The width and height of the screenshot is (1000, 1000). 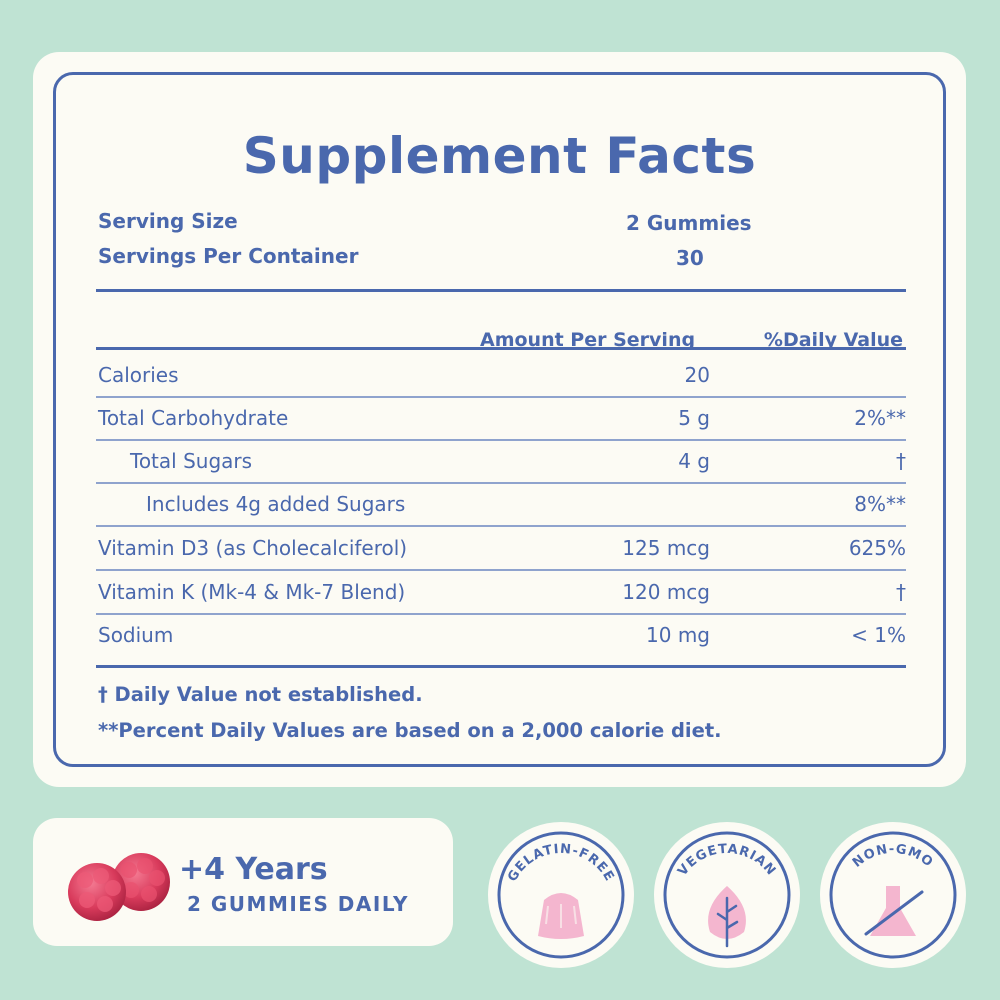 I want to click on nutrient-label: Vitamin D3 (as Cholecalciferol), so click(x=253, y=548).